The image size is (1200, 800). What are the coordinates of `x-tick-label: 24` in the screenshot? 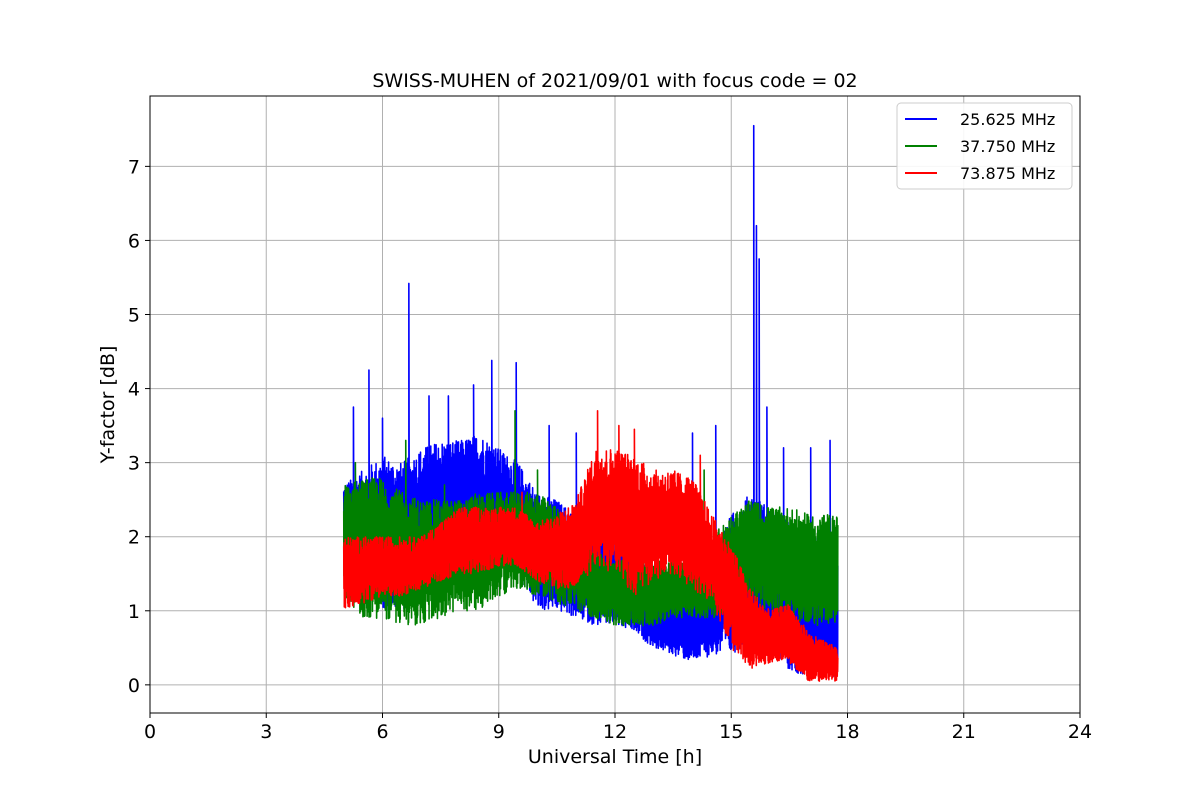 It's located at (1080, 732).